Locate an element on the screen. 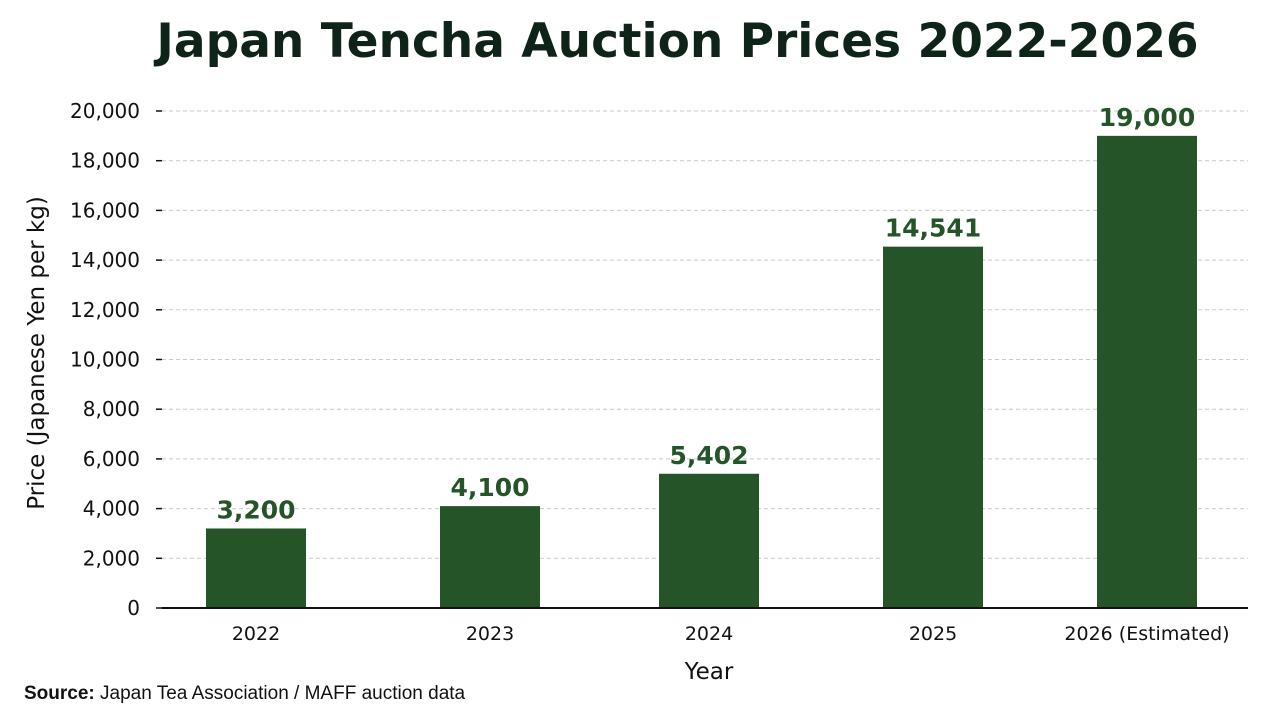 The width and height of the screenshot is (1280, 720). value-label: 3,200 is located at coordinates (255, 509).